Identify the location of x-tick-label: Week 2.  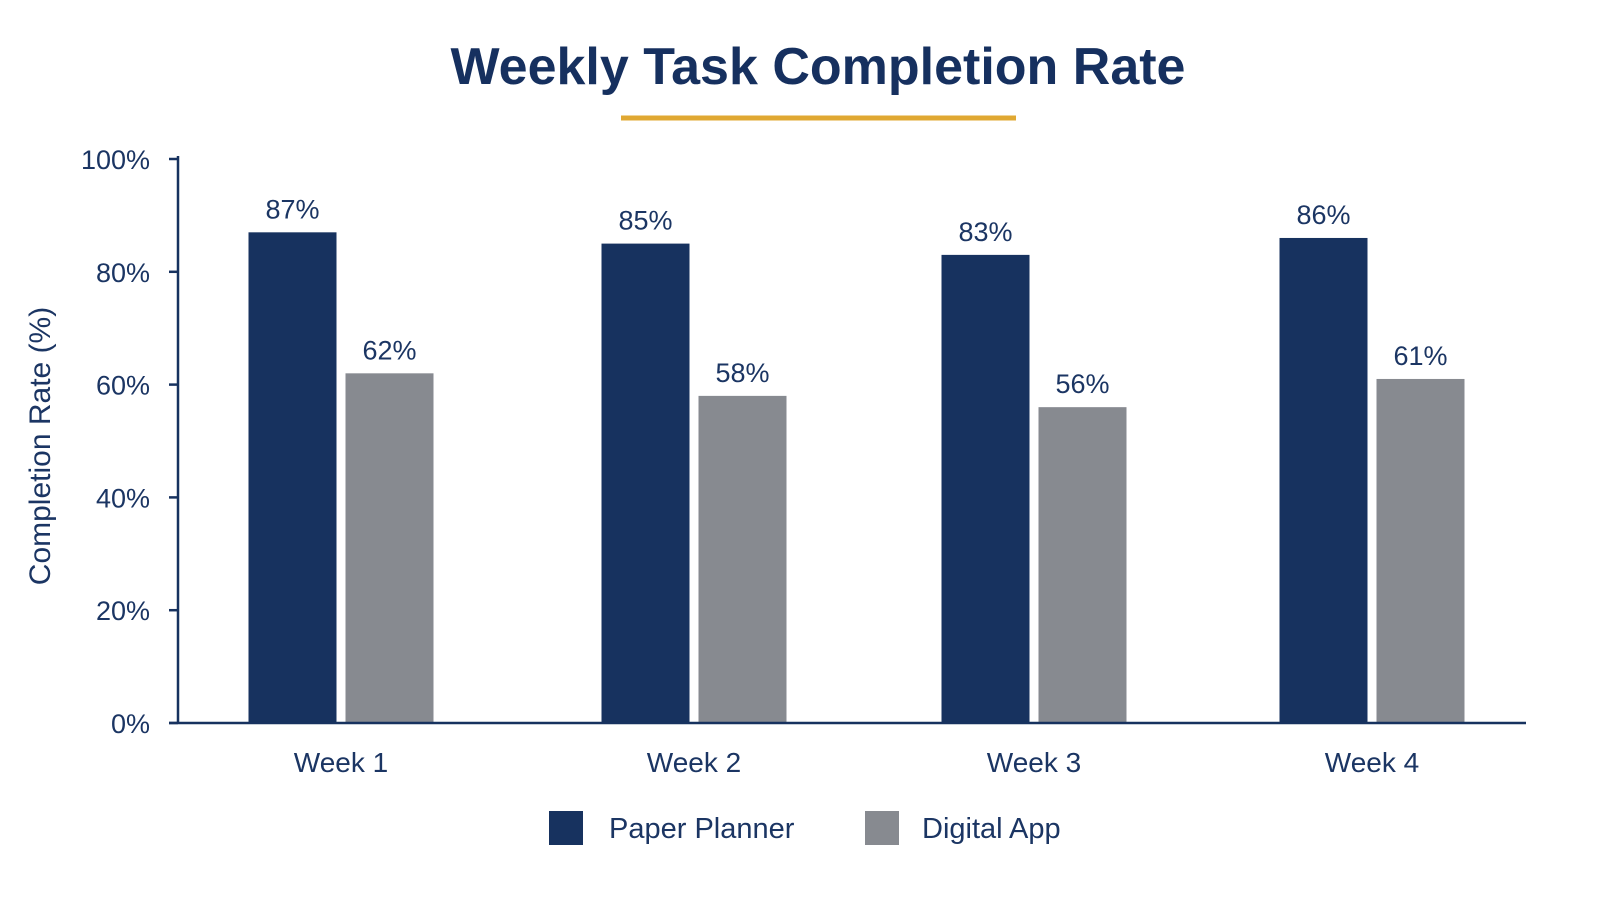
(694, 762).